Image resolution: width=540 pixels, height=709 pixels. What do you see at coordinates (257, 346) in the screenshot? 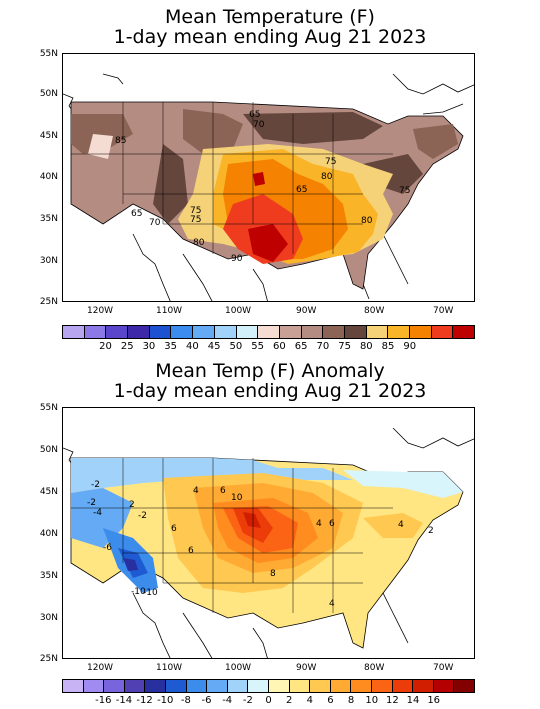
I see `colorbar-label: 55` at bounding box center [257, 346].